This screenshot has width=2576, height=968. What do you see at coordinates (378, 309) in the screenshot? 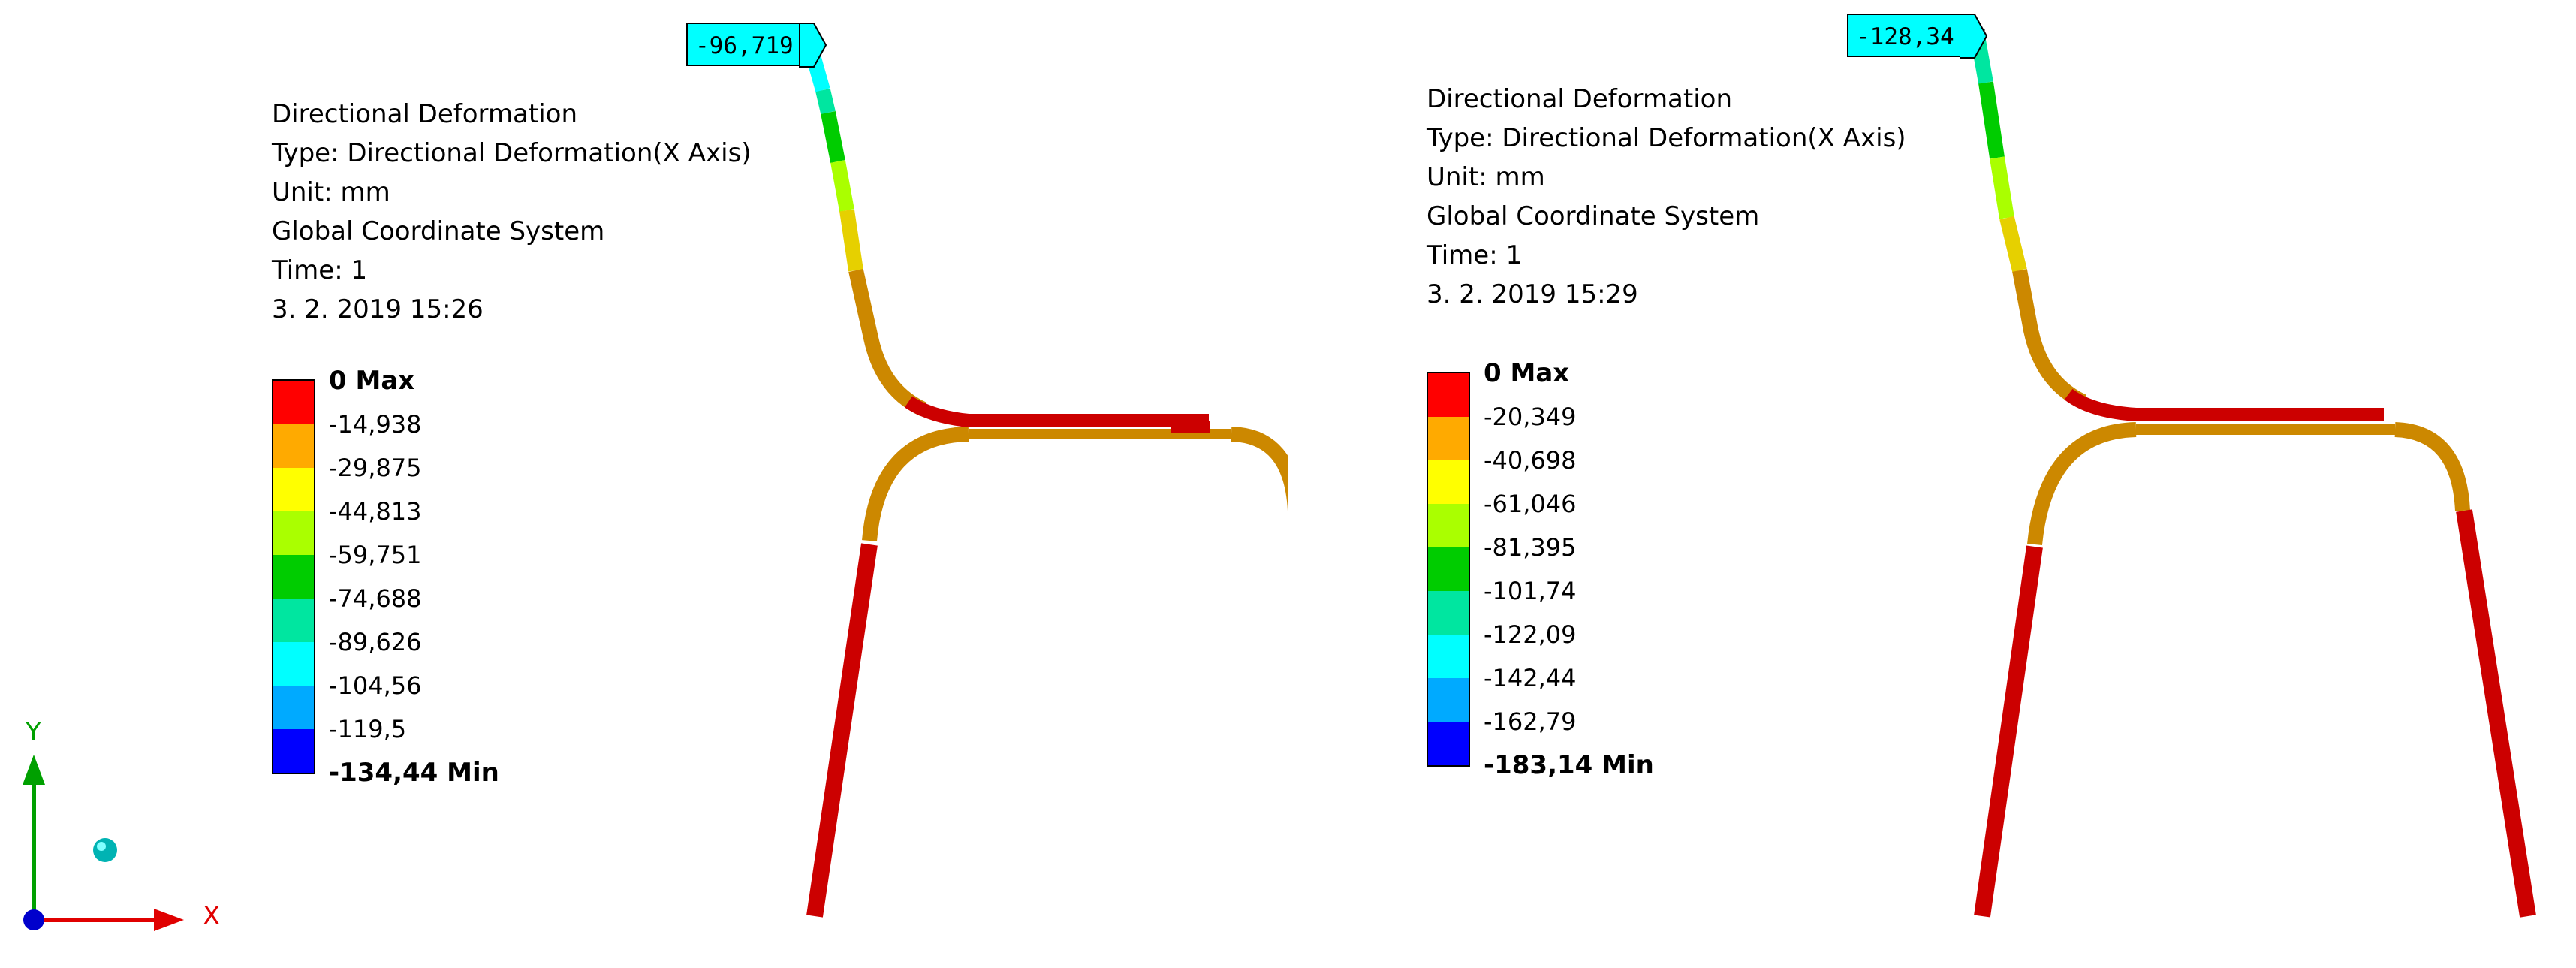
I see `result-date: 3. 2. 2019 15:26` at bounding box center [378, 309].